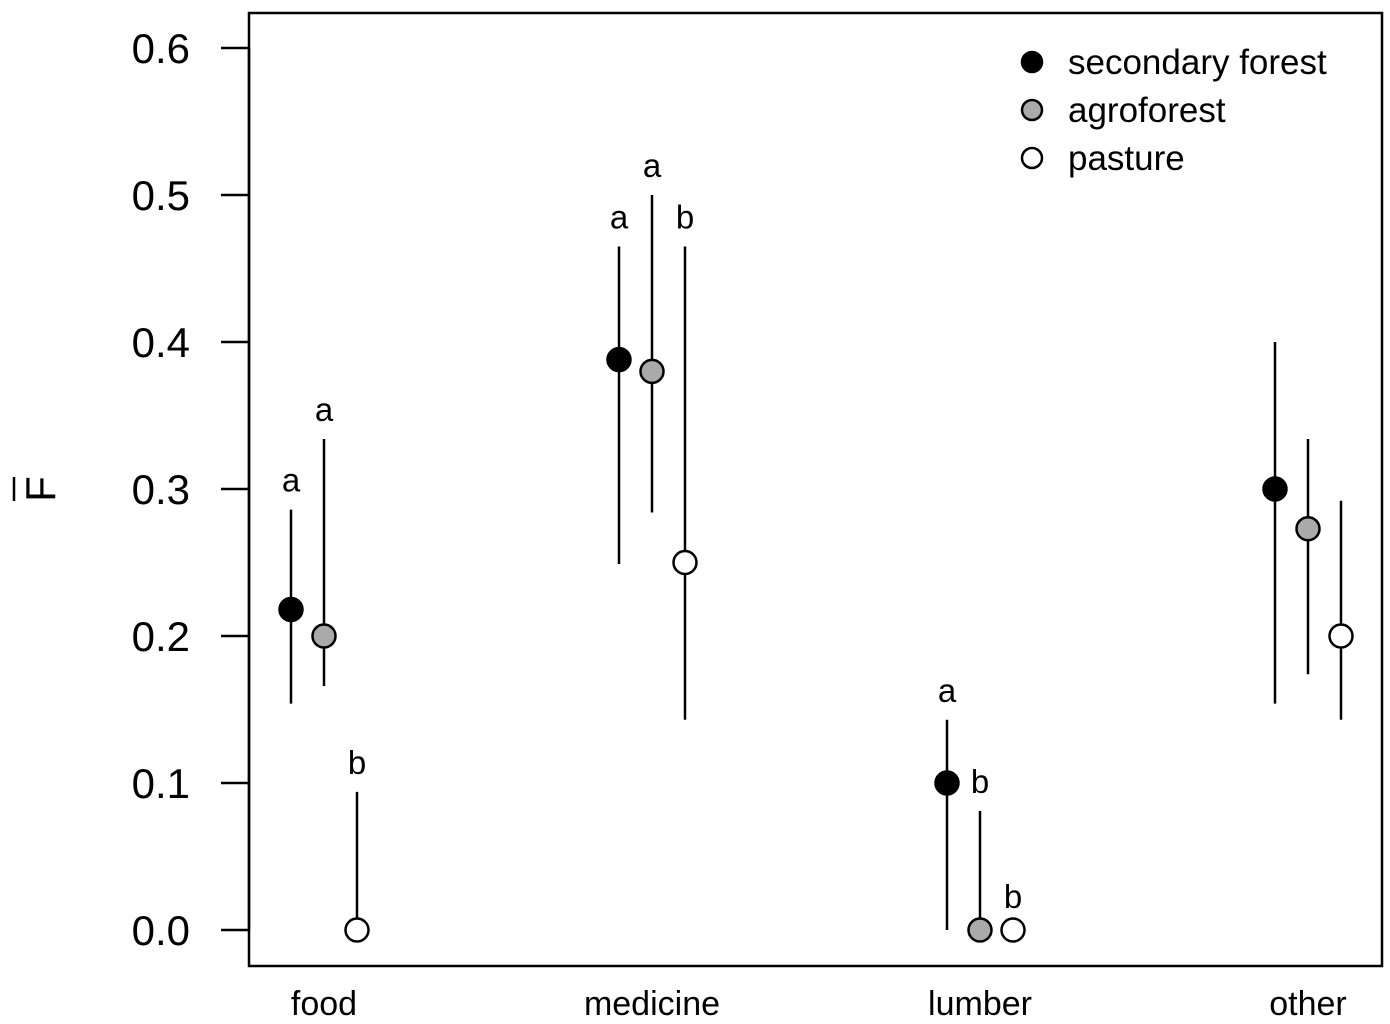 This screenshot has width=1390, height=1024. What do you see at coordinates (161, 783) in the screenshot?
I see `y-tick-label: 0.1` at bounding box center [161, 783].